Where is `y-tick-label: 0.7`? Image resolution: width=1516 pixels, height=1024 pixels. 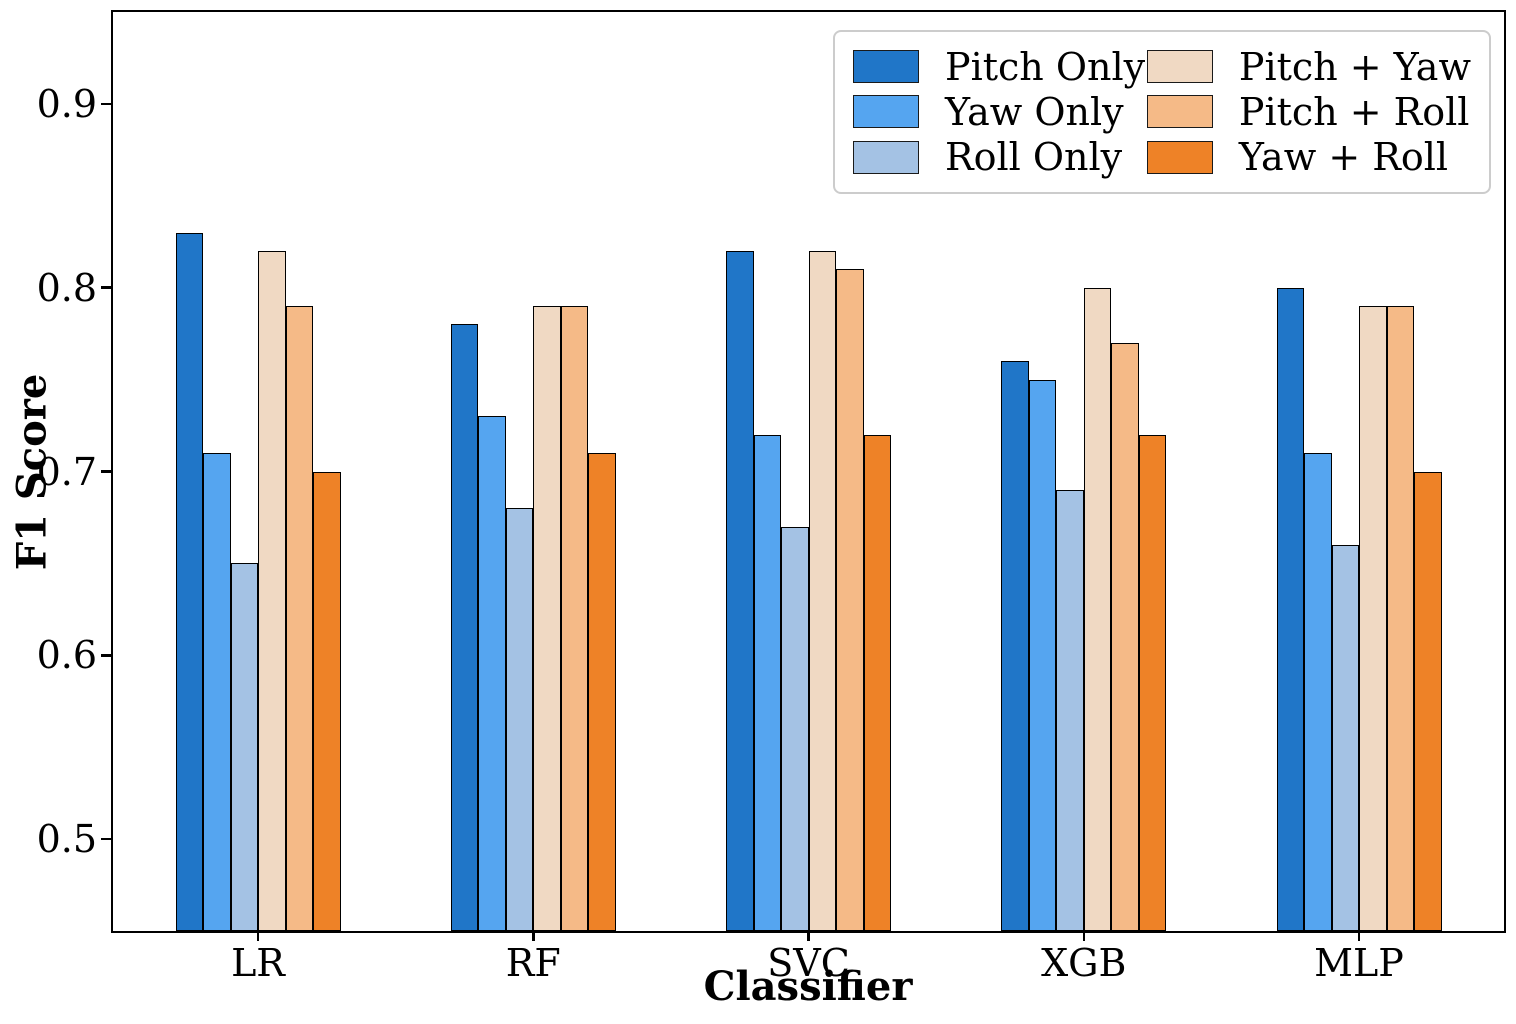 y-tick-label: 0.7 is located at coordinates (66, 471).